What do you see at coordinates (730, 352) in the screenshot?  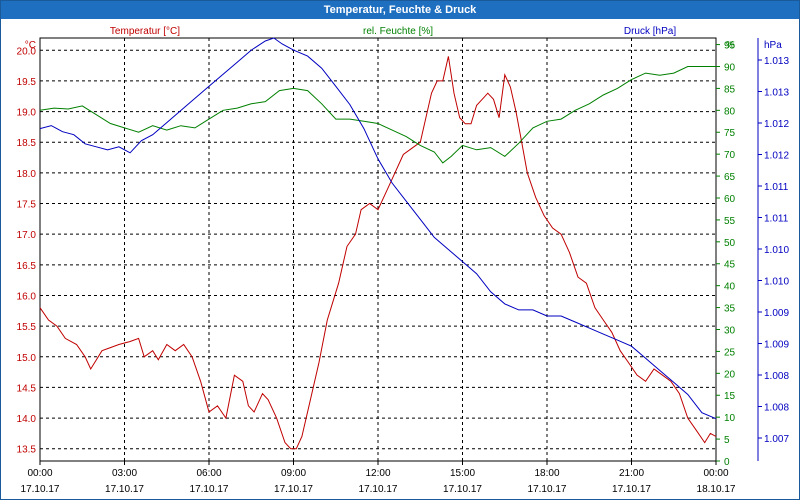 I see `humidity-tick-label: 25` at bounding box center [730, 352].